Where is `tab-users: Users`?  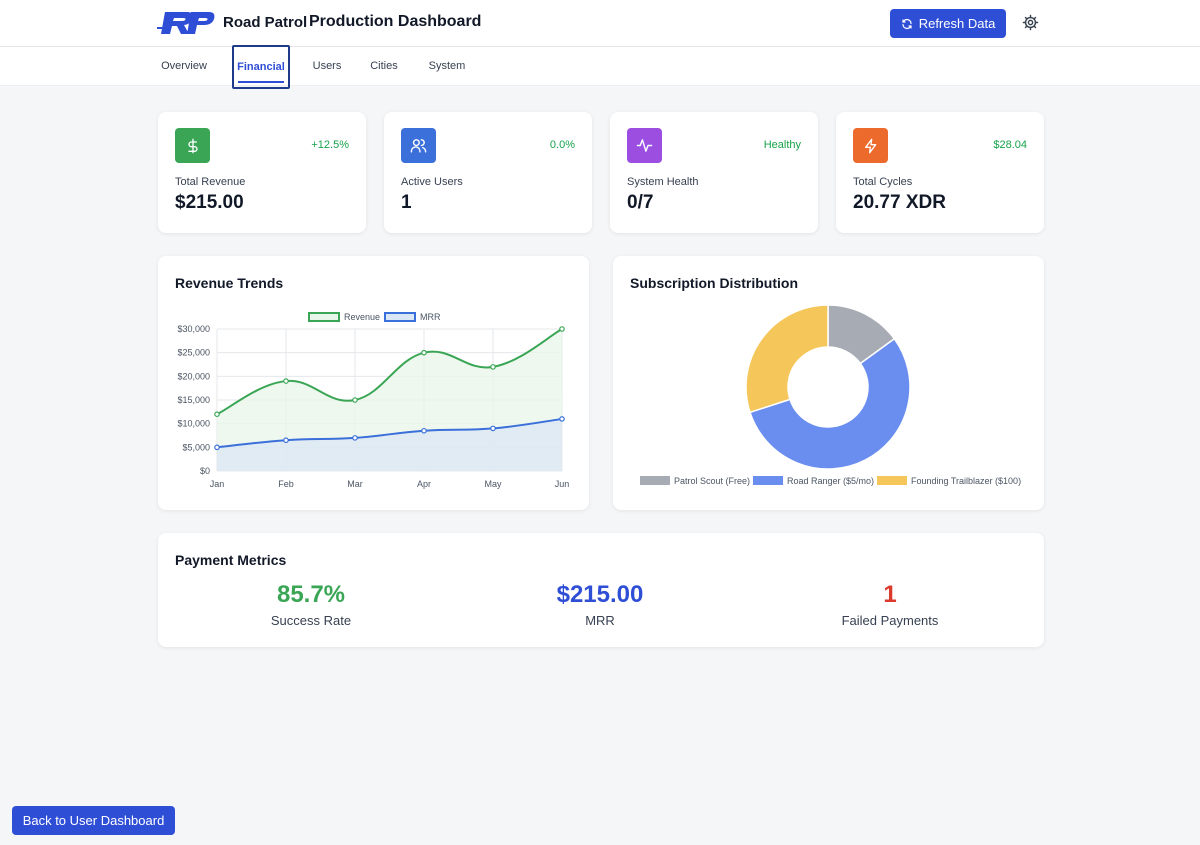
tab-users: Users is located at coordinates (327, 66).